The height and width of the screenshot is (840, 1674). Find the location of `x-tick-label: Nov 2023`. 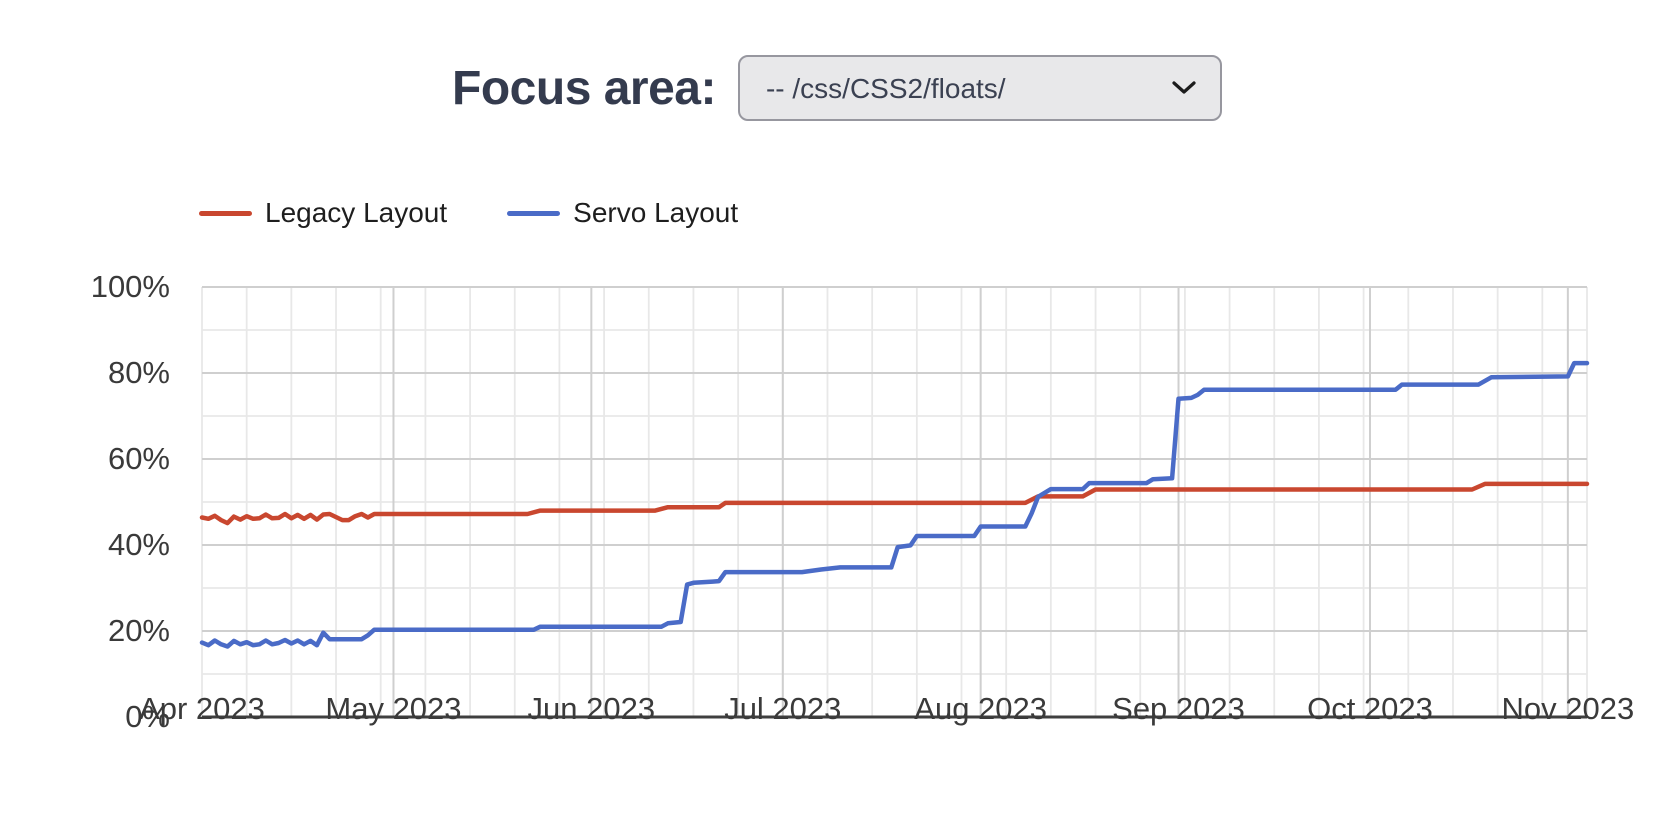

x-tick-label: Nov 2023 is located at coordinates (1568, 708).